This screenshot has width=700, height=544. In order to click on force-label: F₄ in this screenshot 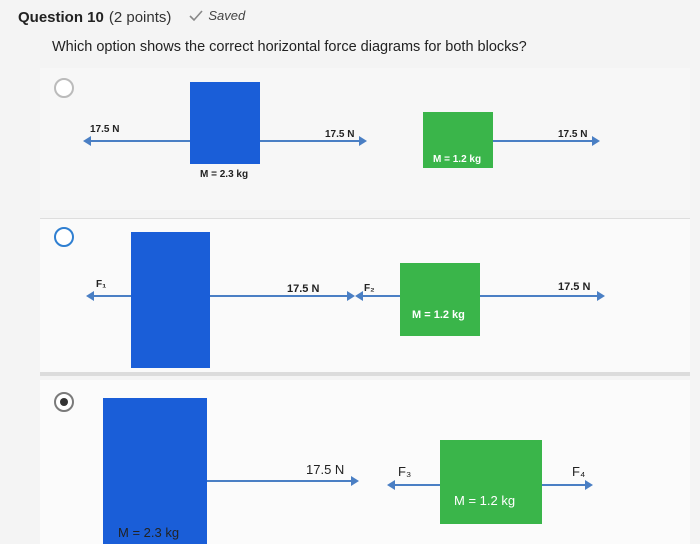, I will do `click(579, 471)`.